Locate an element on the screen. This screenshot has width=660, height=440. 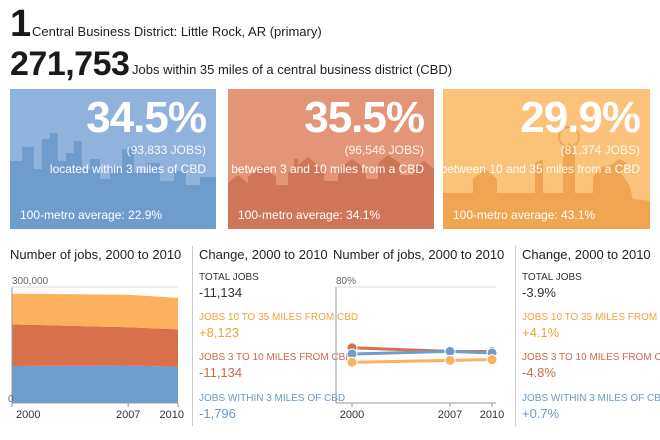
total-jobs: 271,753 is located at coordinates (70, 64).